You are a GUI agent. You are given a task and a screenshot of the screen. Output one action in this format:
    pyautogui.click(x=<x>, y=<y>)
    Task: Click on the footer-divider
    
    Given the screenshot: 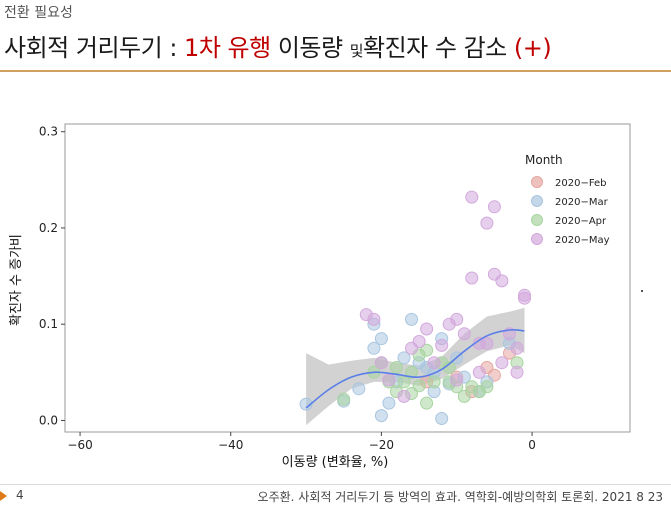 What is the action you would take?
    pyautogui.click(x=335, y=484)
    